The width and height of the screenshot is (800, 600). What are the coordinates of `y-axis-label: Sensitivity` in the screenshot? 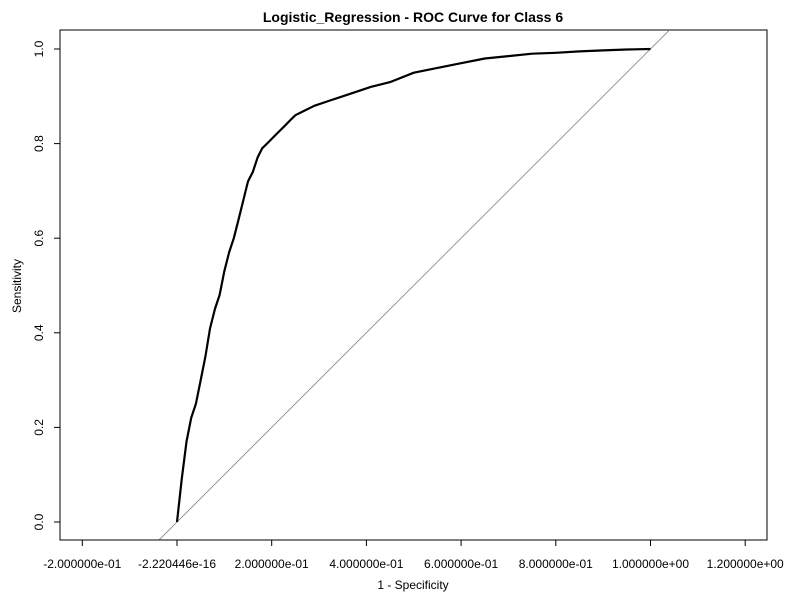 It's located at (17, 286).